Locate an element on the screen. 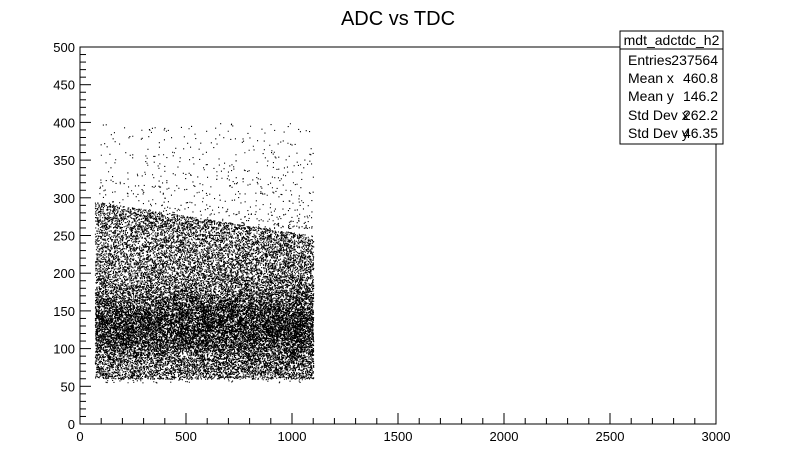  stats-box-name: mdt_adctdc_h2 is located at coordinates (672, 40).